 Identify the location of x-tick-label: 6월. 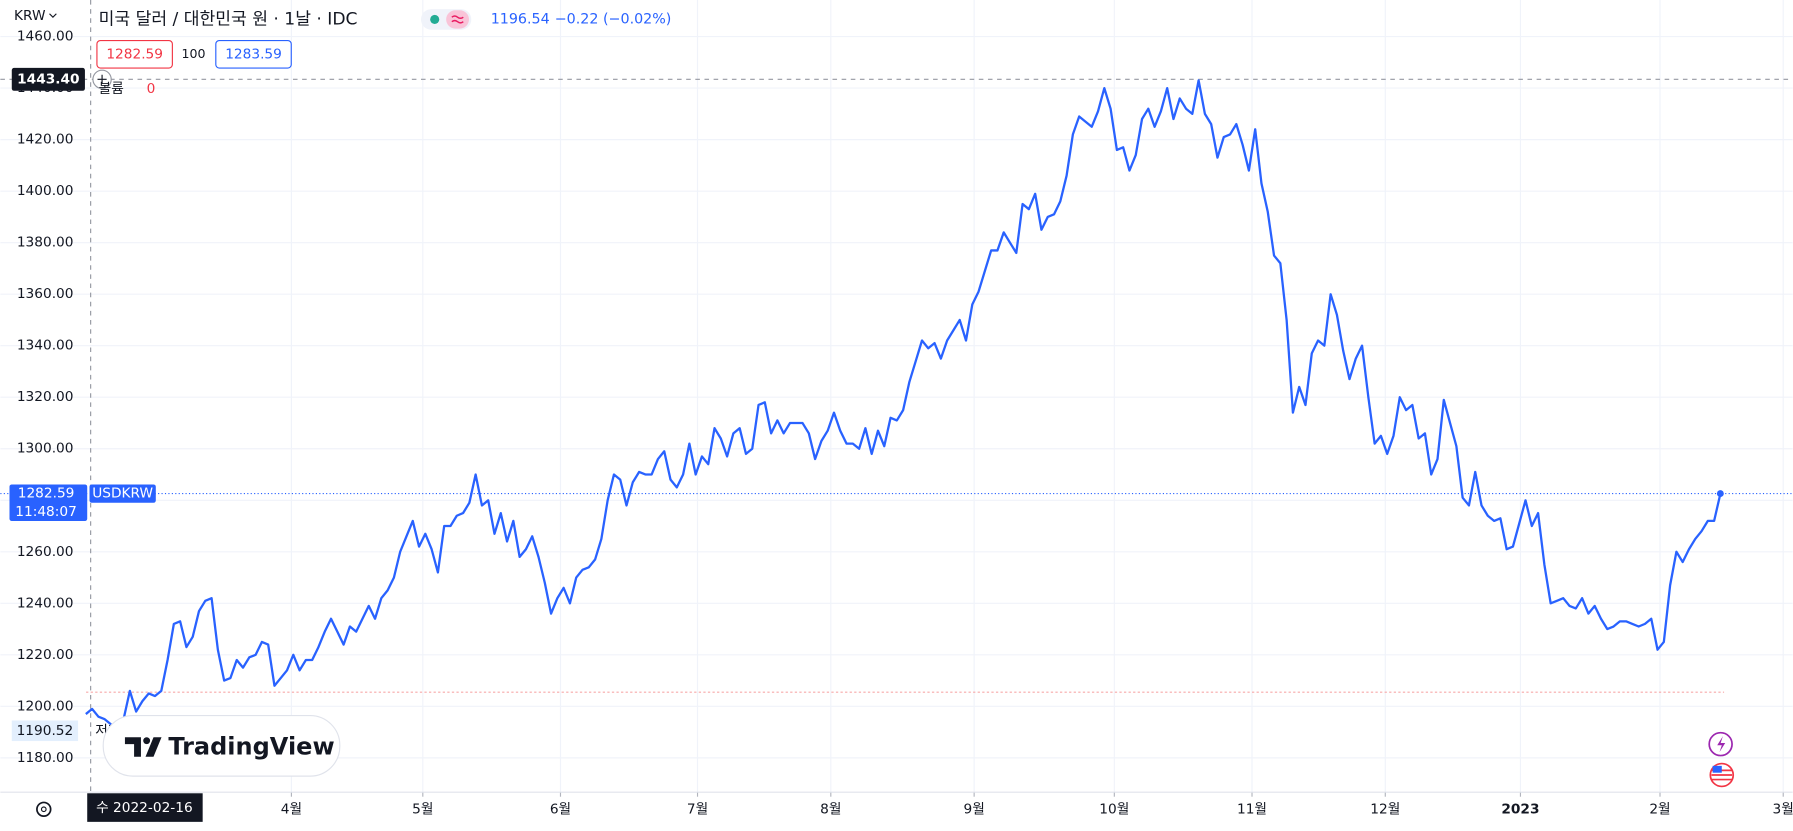
(560, 809).